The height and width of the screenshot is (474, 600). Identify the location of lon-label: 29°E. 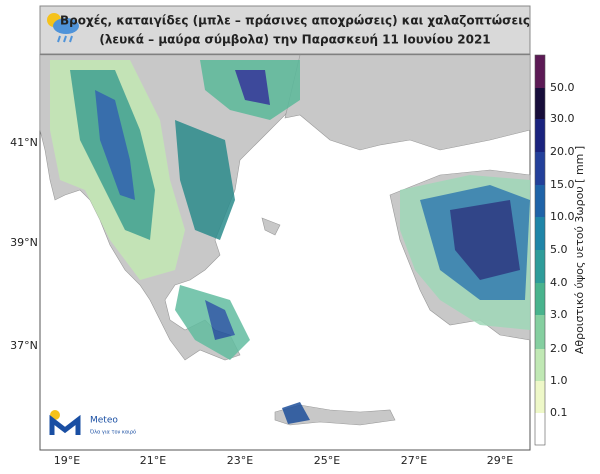
(500, 460).